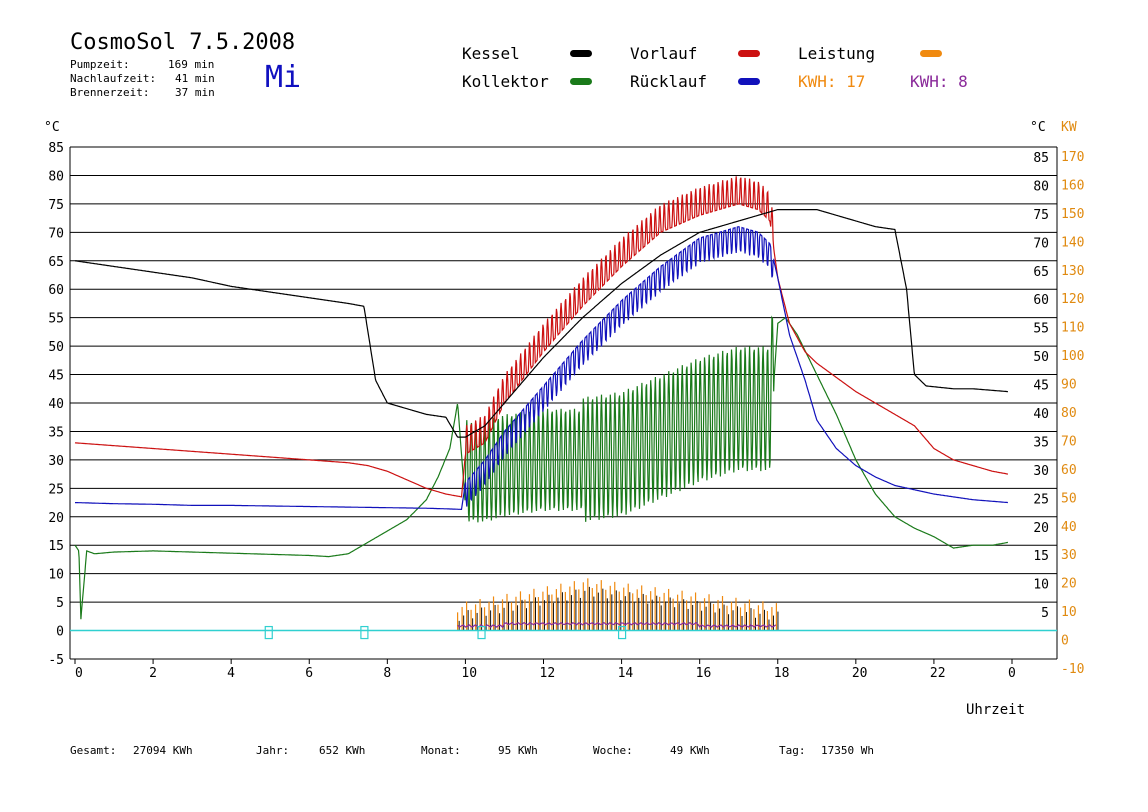 This screenshot has width=1148, height=812. I want to click on kw-tick-label: 150, so click(1072, 214).